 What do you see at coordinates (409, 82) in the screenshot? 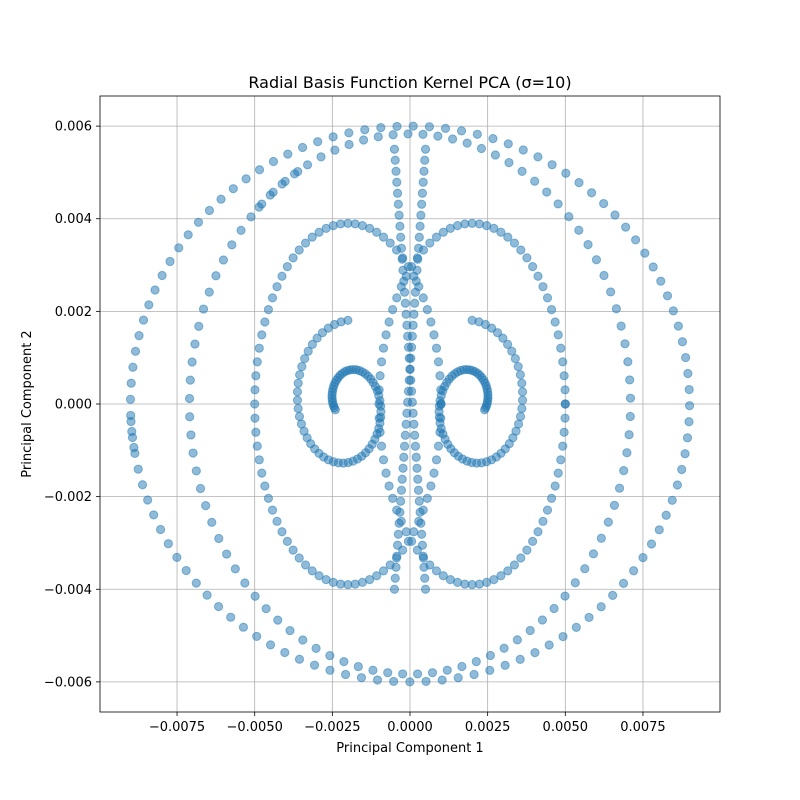
I see `chart-title: Radial Basis Function Kernel PCA (σ=10)` at bounding box center [409, 82].